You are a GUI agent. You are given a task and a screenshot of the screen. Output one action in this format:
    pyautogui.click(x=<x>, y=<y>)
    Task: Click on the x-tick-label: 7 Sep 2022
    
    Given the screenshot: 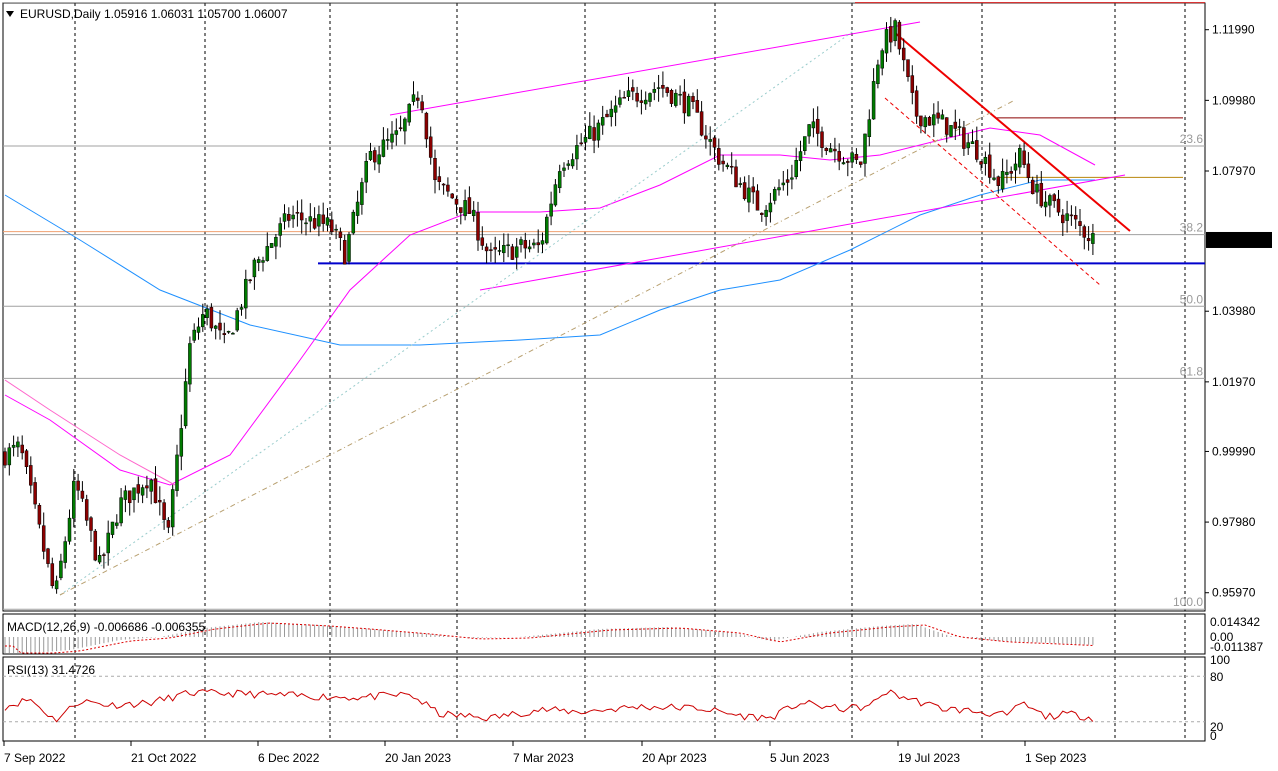 What is the action you would take?
    pyautogui.click(x=35, y=758)
    